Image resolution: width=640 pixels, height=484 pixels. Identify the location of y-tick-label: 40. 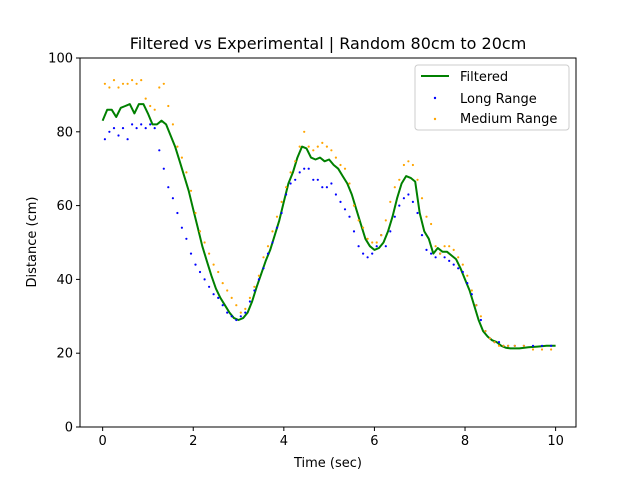
(64, 280).